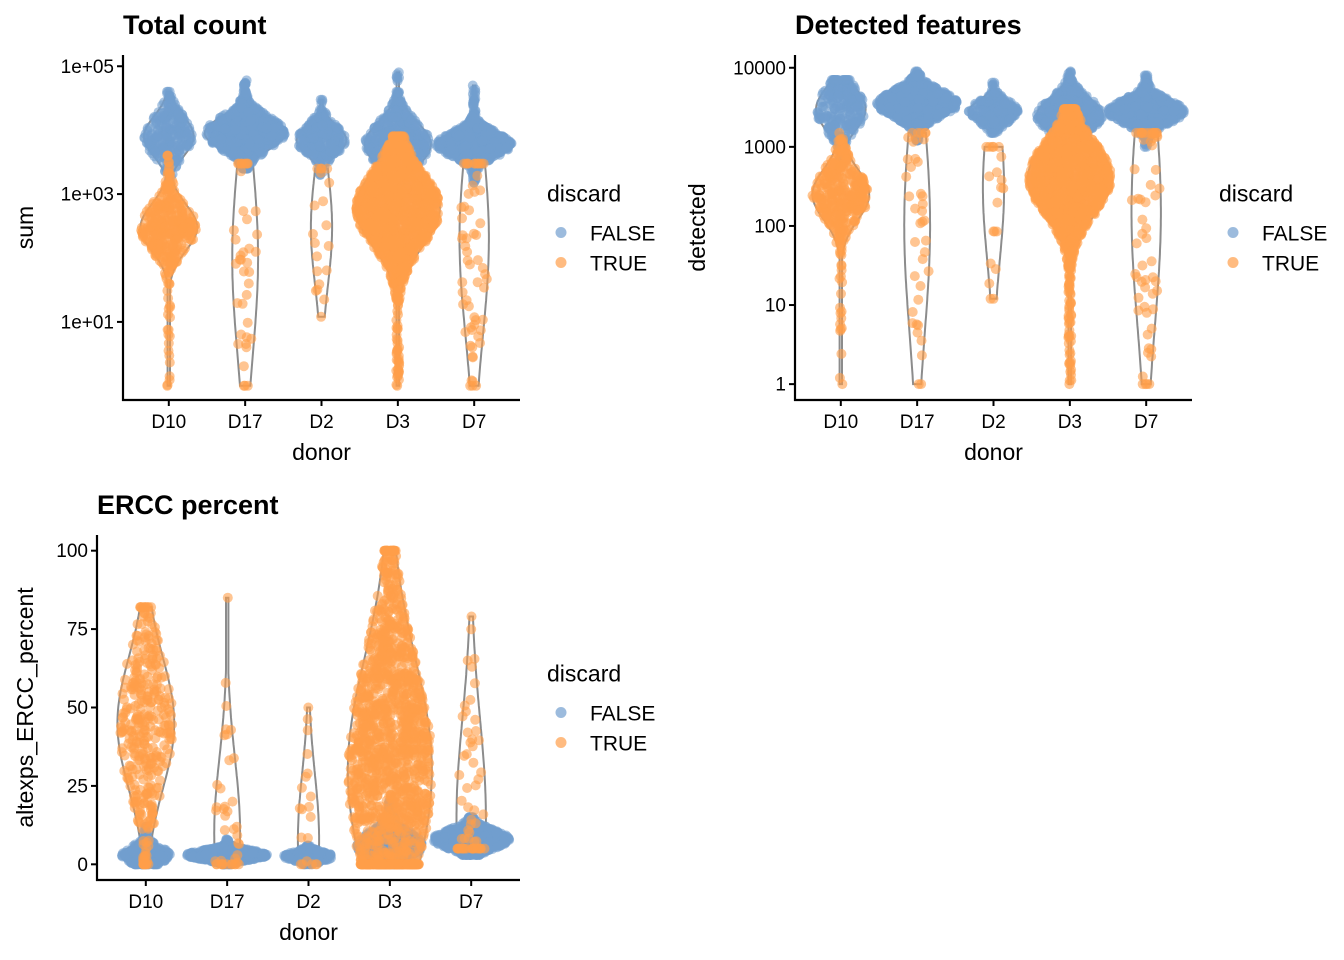 The width and height of the screenshot is (1344, 960). Describe the element at coordinates (398, 422) in the screenshot. I see `x-tick-label: D3` at that location.